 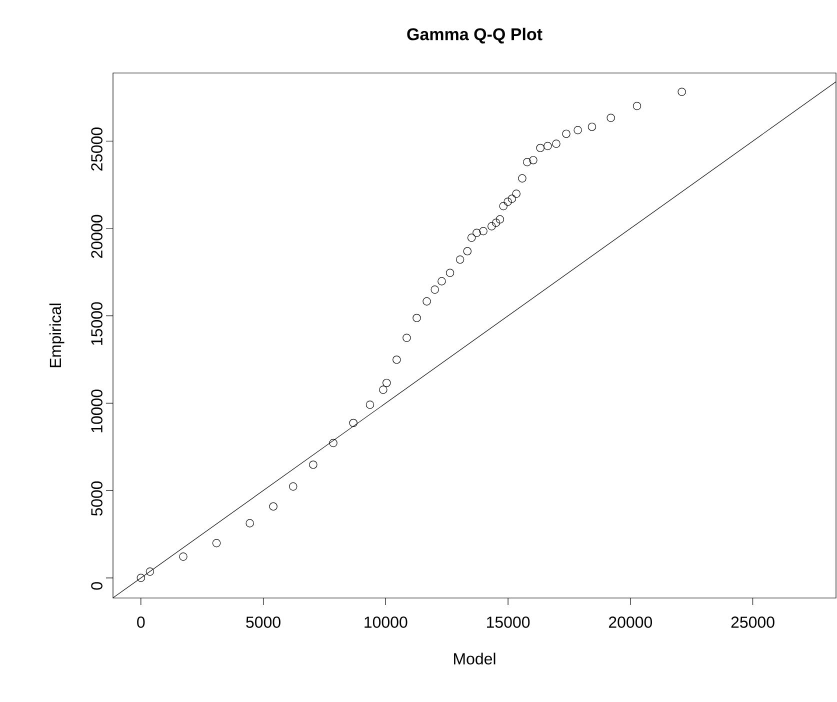 I want to click on x-tick-label: 20000, so click(x=630, y=622).